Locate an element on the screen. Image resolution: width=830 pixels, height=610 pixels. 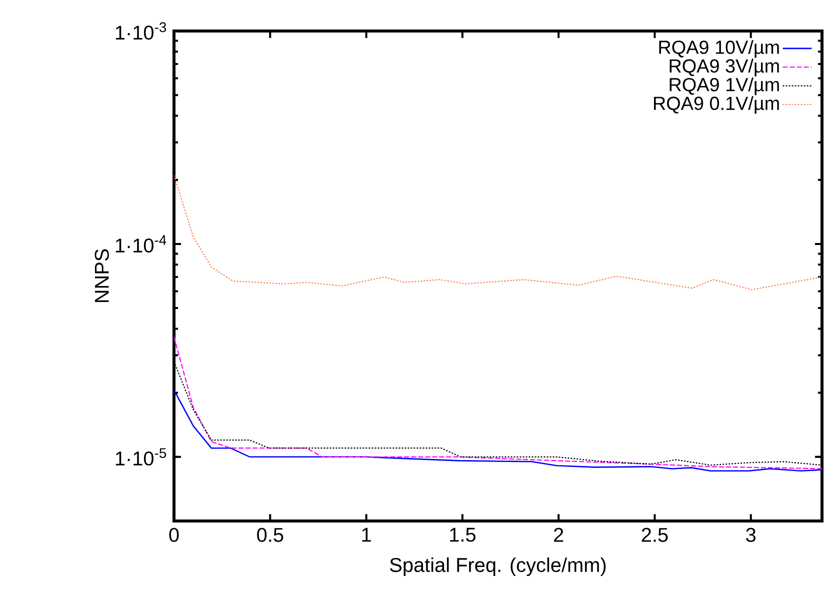
legend-label: RQA9 1V/µm is located at coordinates (724, 86).